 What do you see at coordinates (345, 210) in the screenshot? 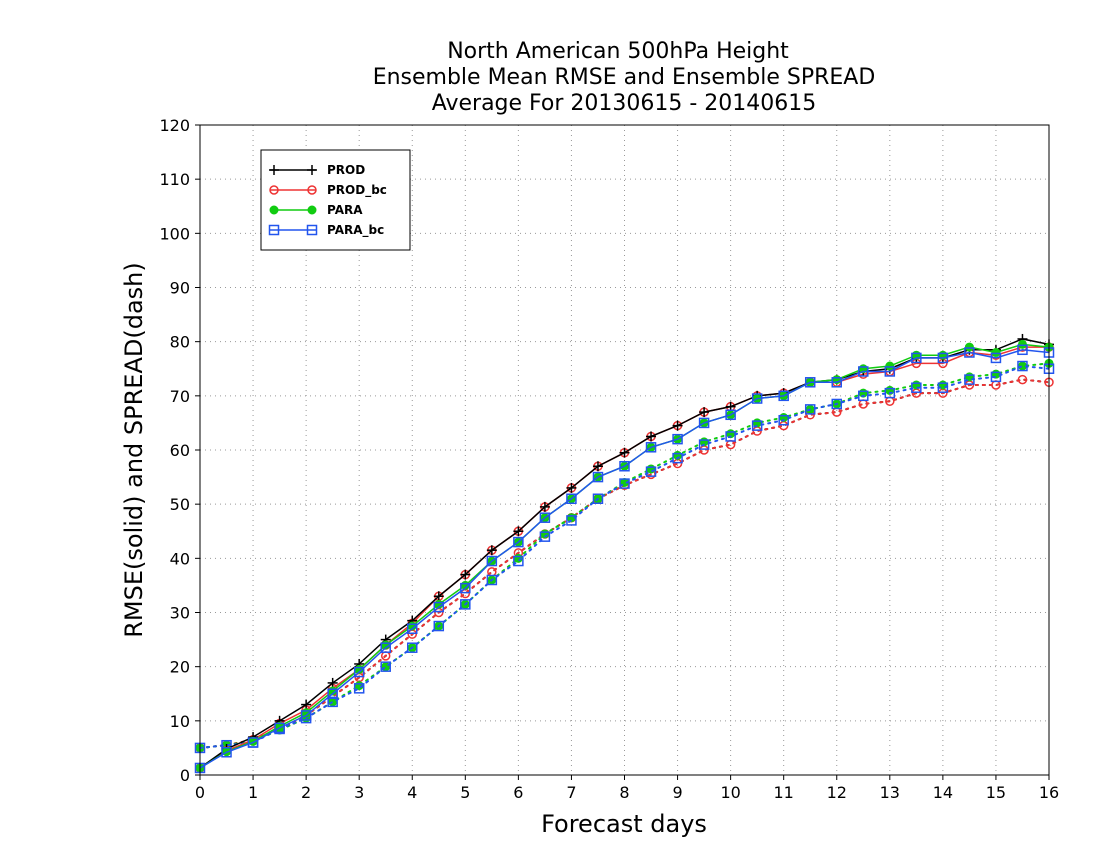
I see `legend-label: PARA` at bounding box center [345, 210].